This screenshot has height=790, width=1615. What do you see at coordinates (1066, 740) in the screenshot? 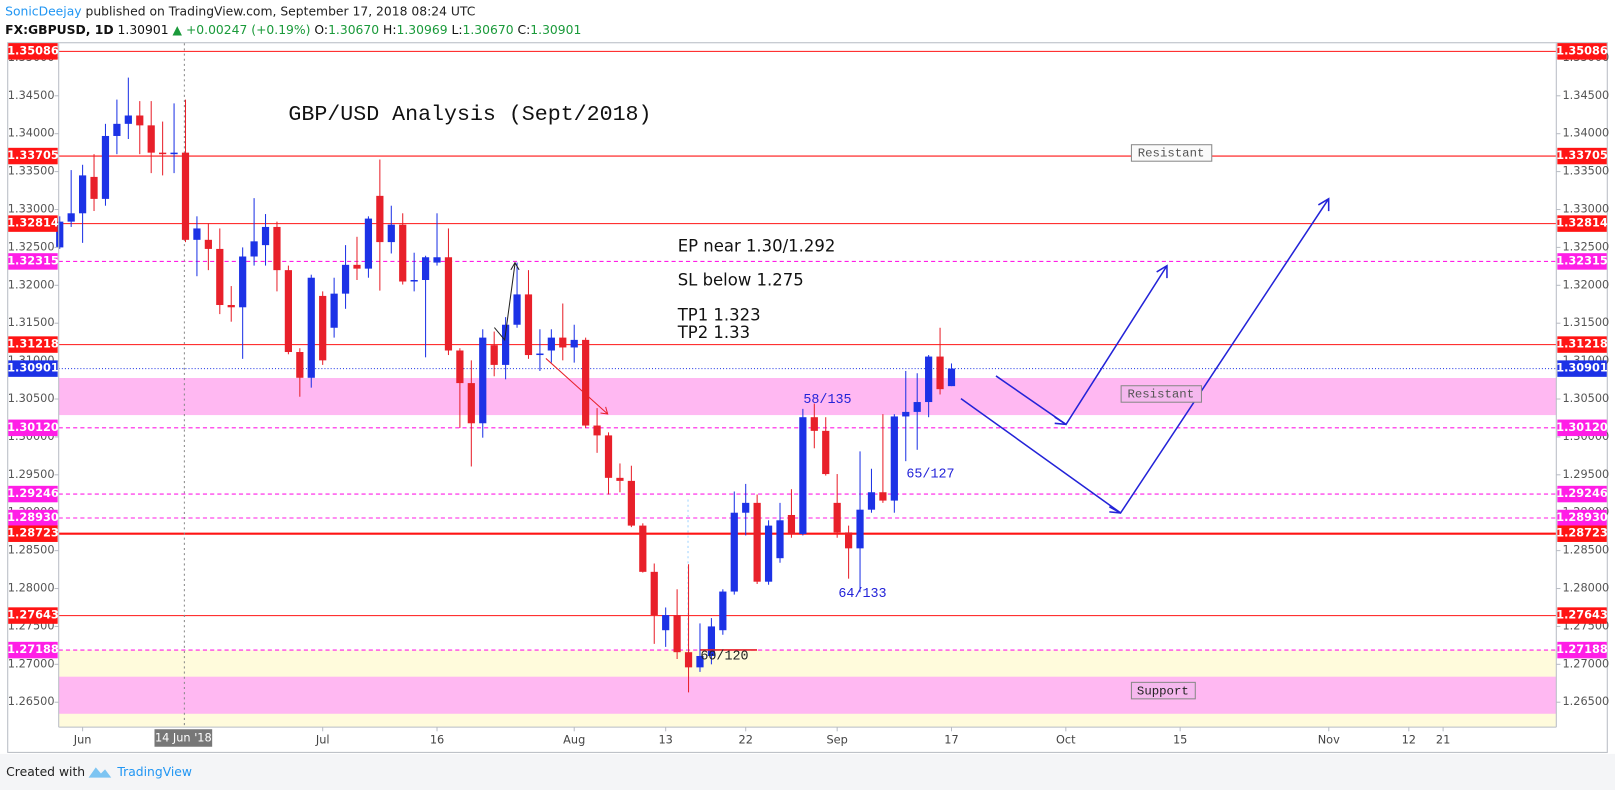
I see `x-tick-label: Oct` at bounding box center [1066, 740].